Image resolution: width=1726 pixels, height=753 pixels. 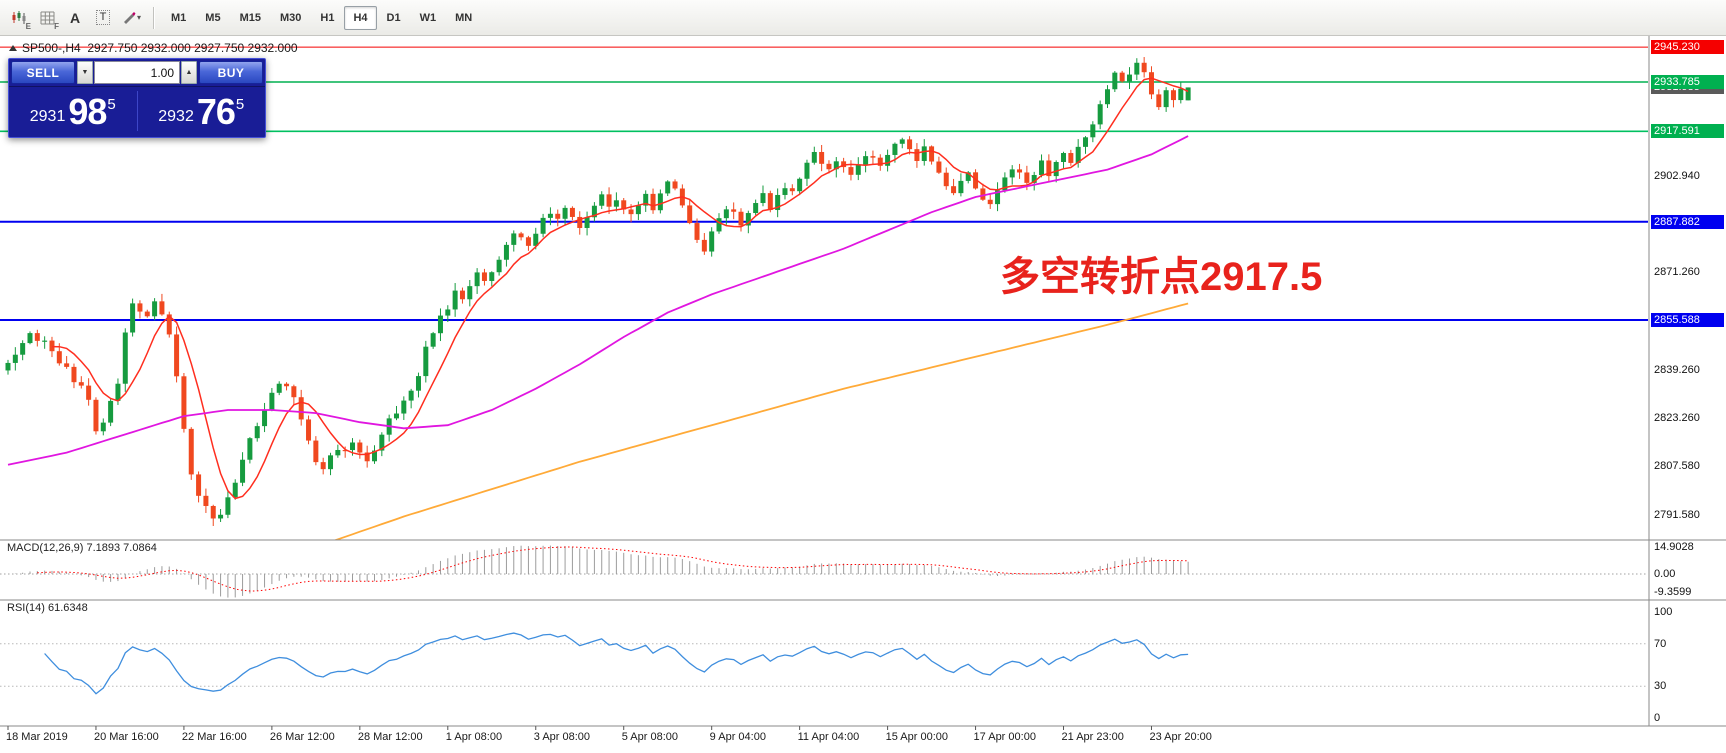 I want to click on time-axis-label: 17 Apr 00:00, so click(x=1004, y=737).